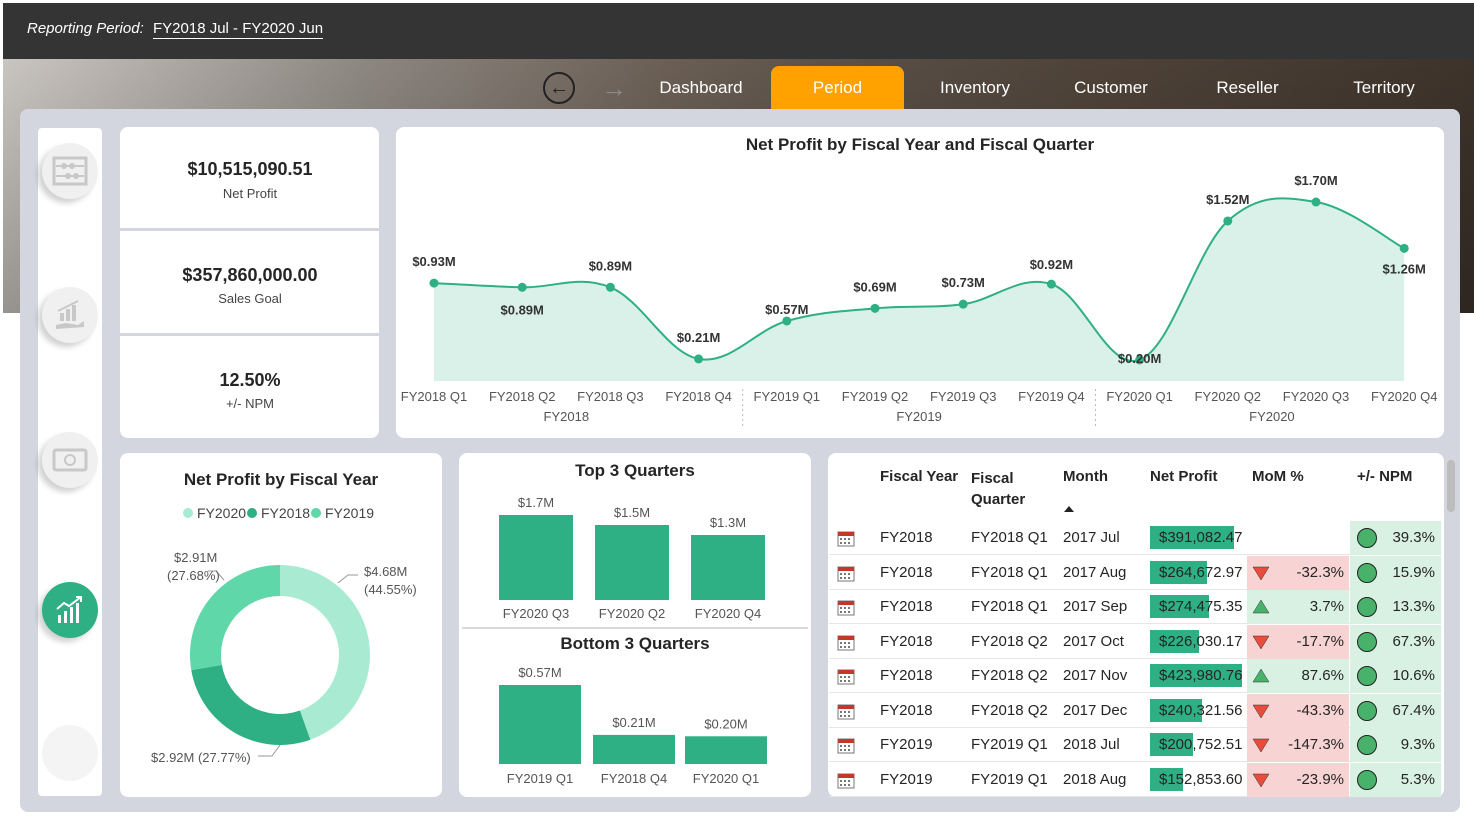 This screenshot has width=1474, height=834. Describe the element at coordinates (1413, 710) in the screenshot. I see `cell-npm: 67.4%` at that location.